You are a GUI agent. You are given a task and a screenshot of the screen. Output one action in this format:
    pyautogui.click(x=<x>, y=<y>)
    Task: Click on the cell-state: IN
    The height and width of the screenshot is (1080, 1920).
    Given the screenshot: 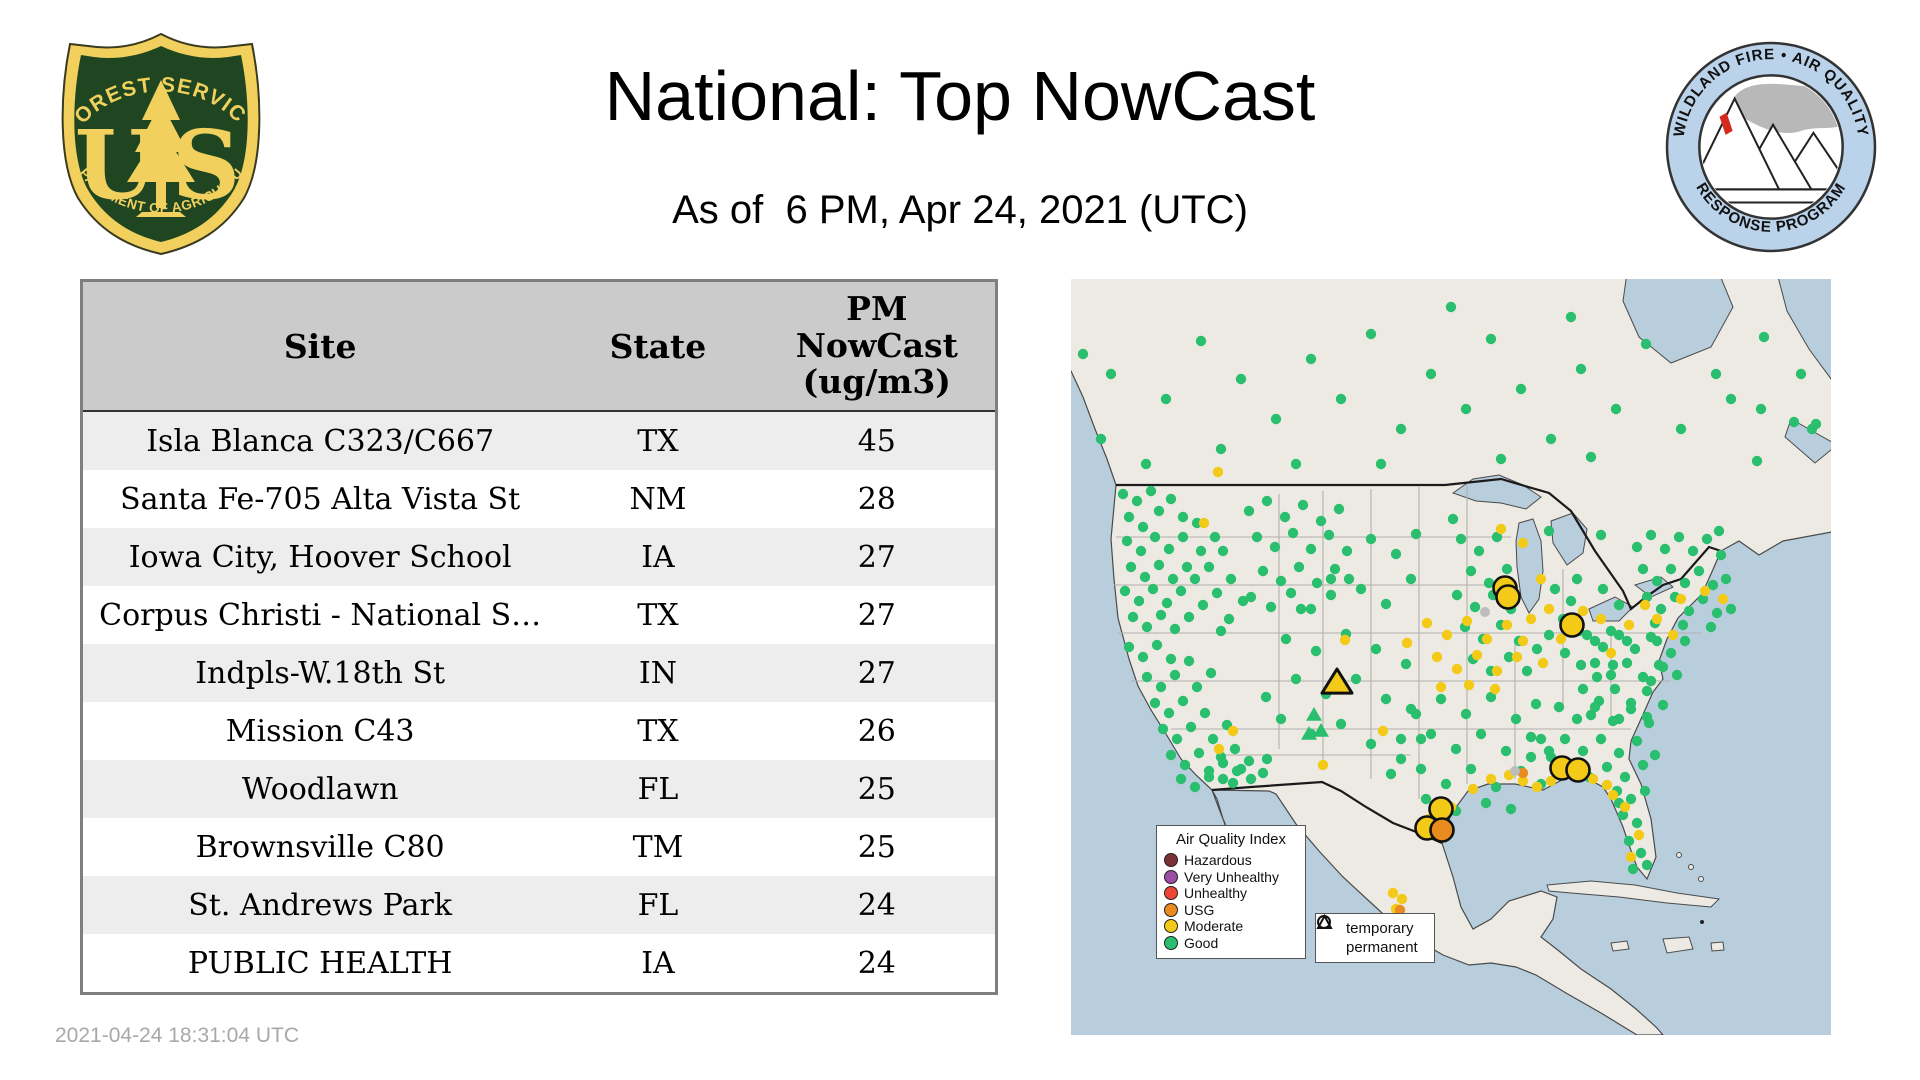 What is the action you would take?
    pyautogui.click(x=657, y=673)
    